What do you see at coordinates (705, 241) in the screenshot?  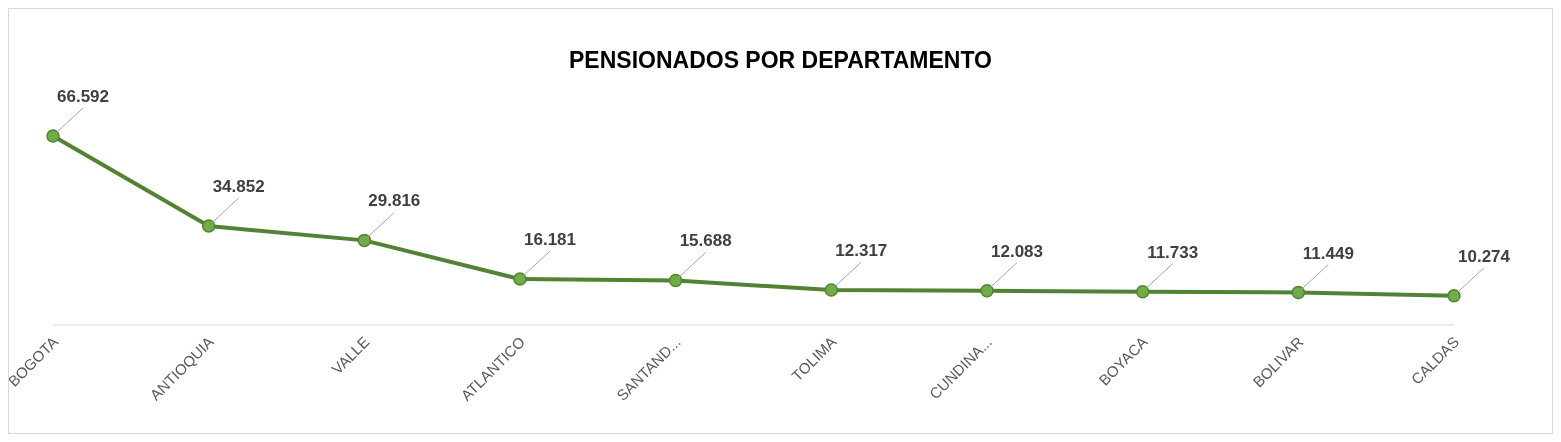 I see `data-label: 15.688` at bounding box center [705, 241].